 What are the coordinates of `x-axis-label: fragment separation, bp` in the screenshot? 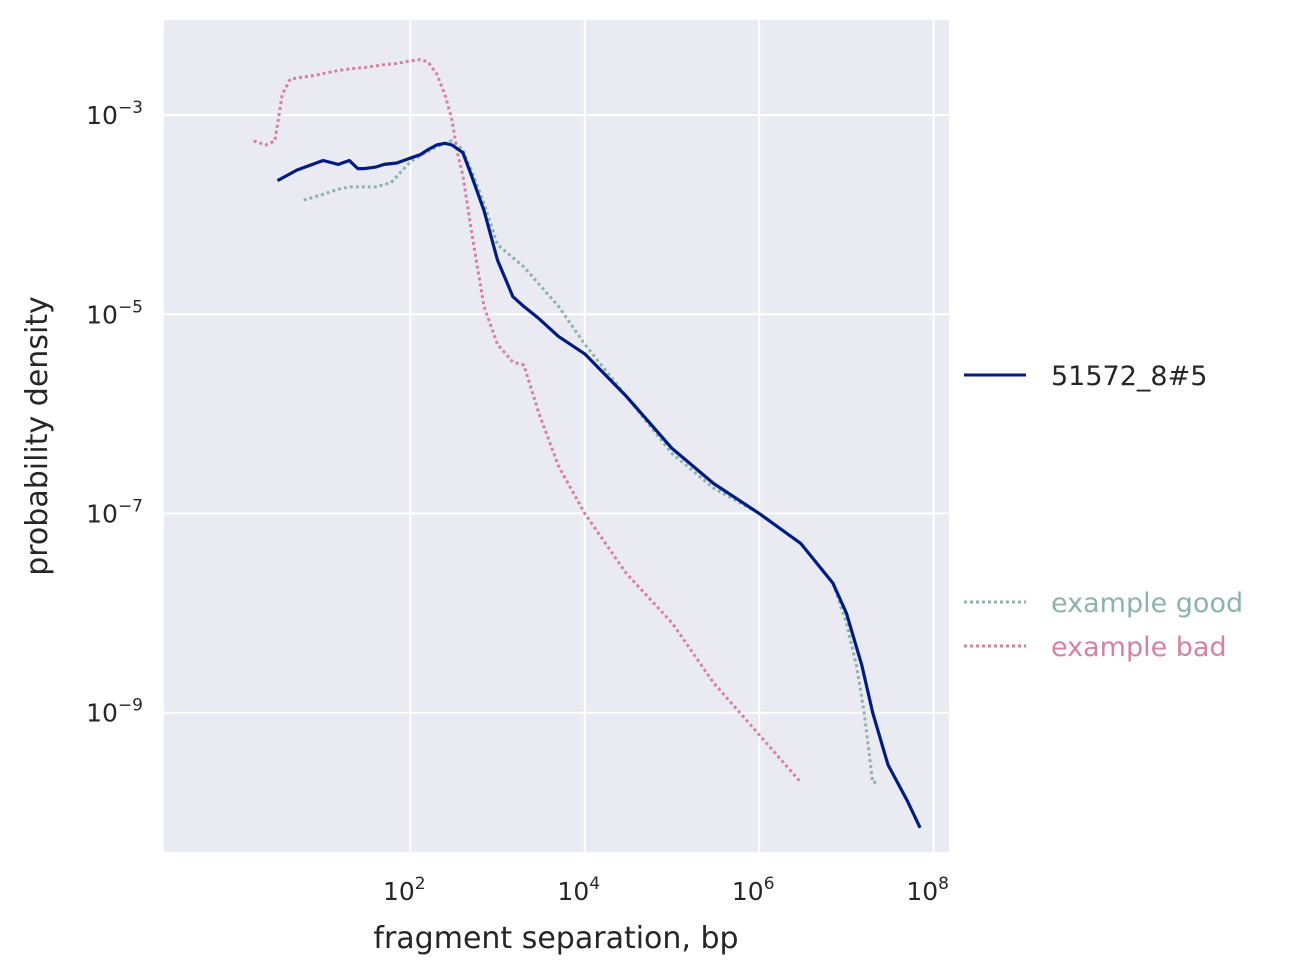 It's located at (555, 938).